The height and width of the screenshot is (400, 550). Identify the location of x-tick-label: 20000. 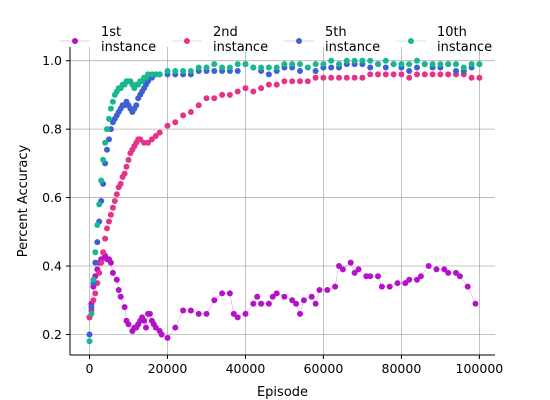
(168, 368).